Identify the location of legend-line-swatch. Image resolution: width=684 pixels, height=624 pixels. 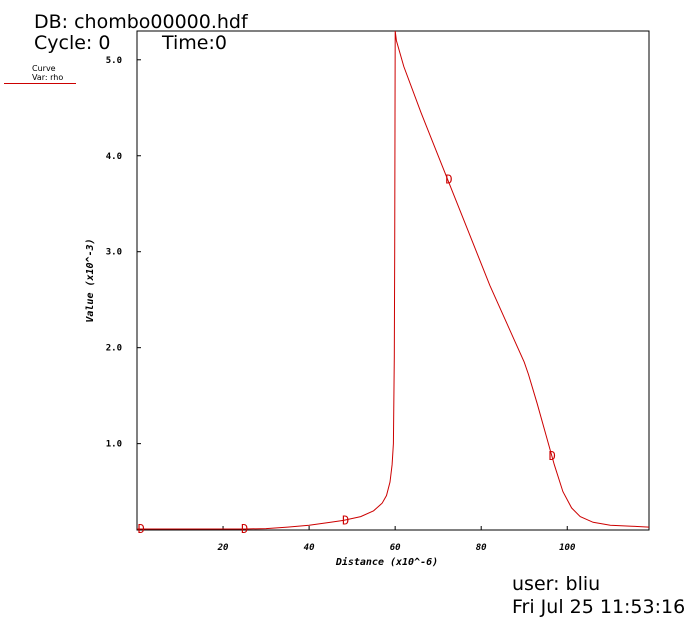
(40, 83).